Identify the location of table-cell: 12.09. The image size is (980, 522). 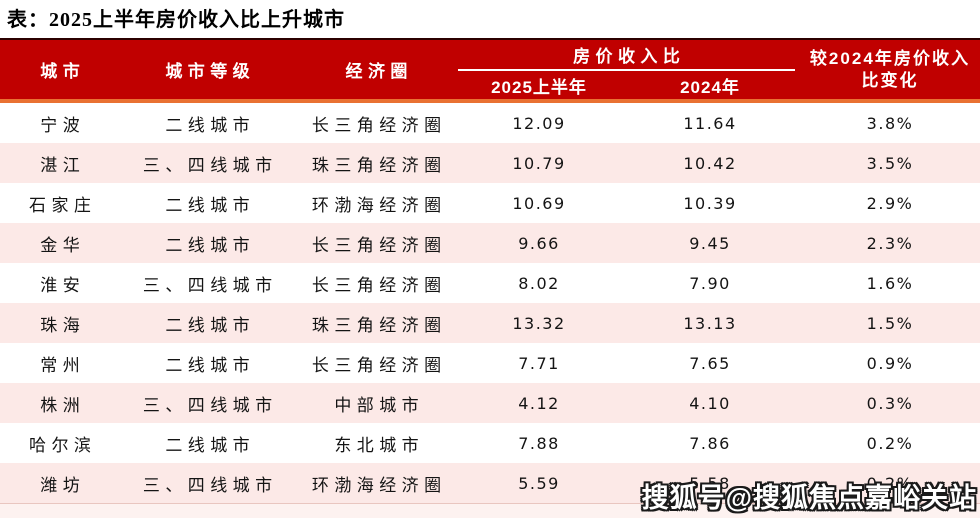
(539, 123).